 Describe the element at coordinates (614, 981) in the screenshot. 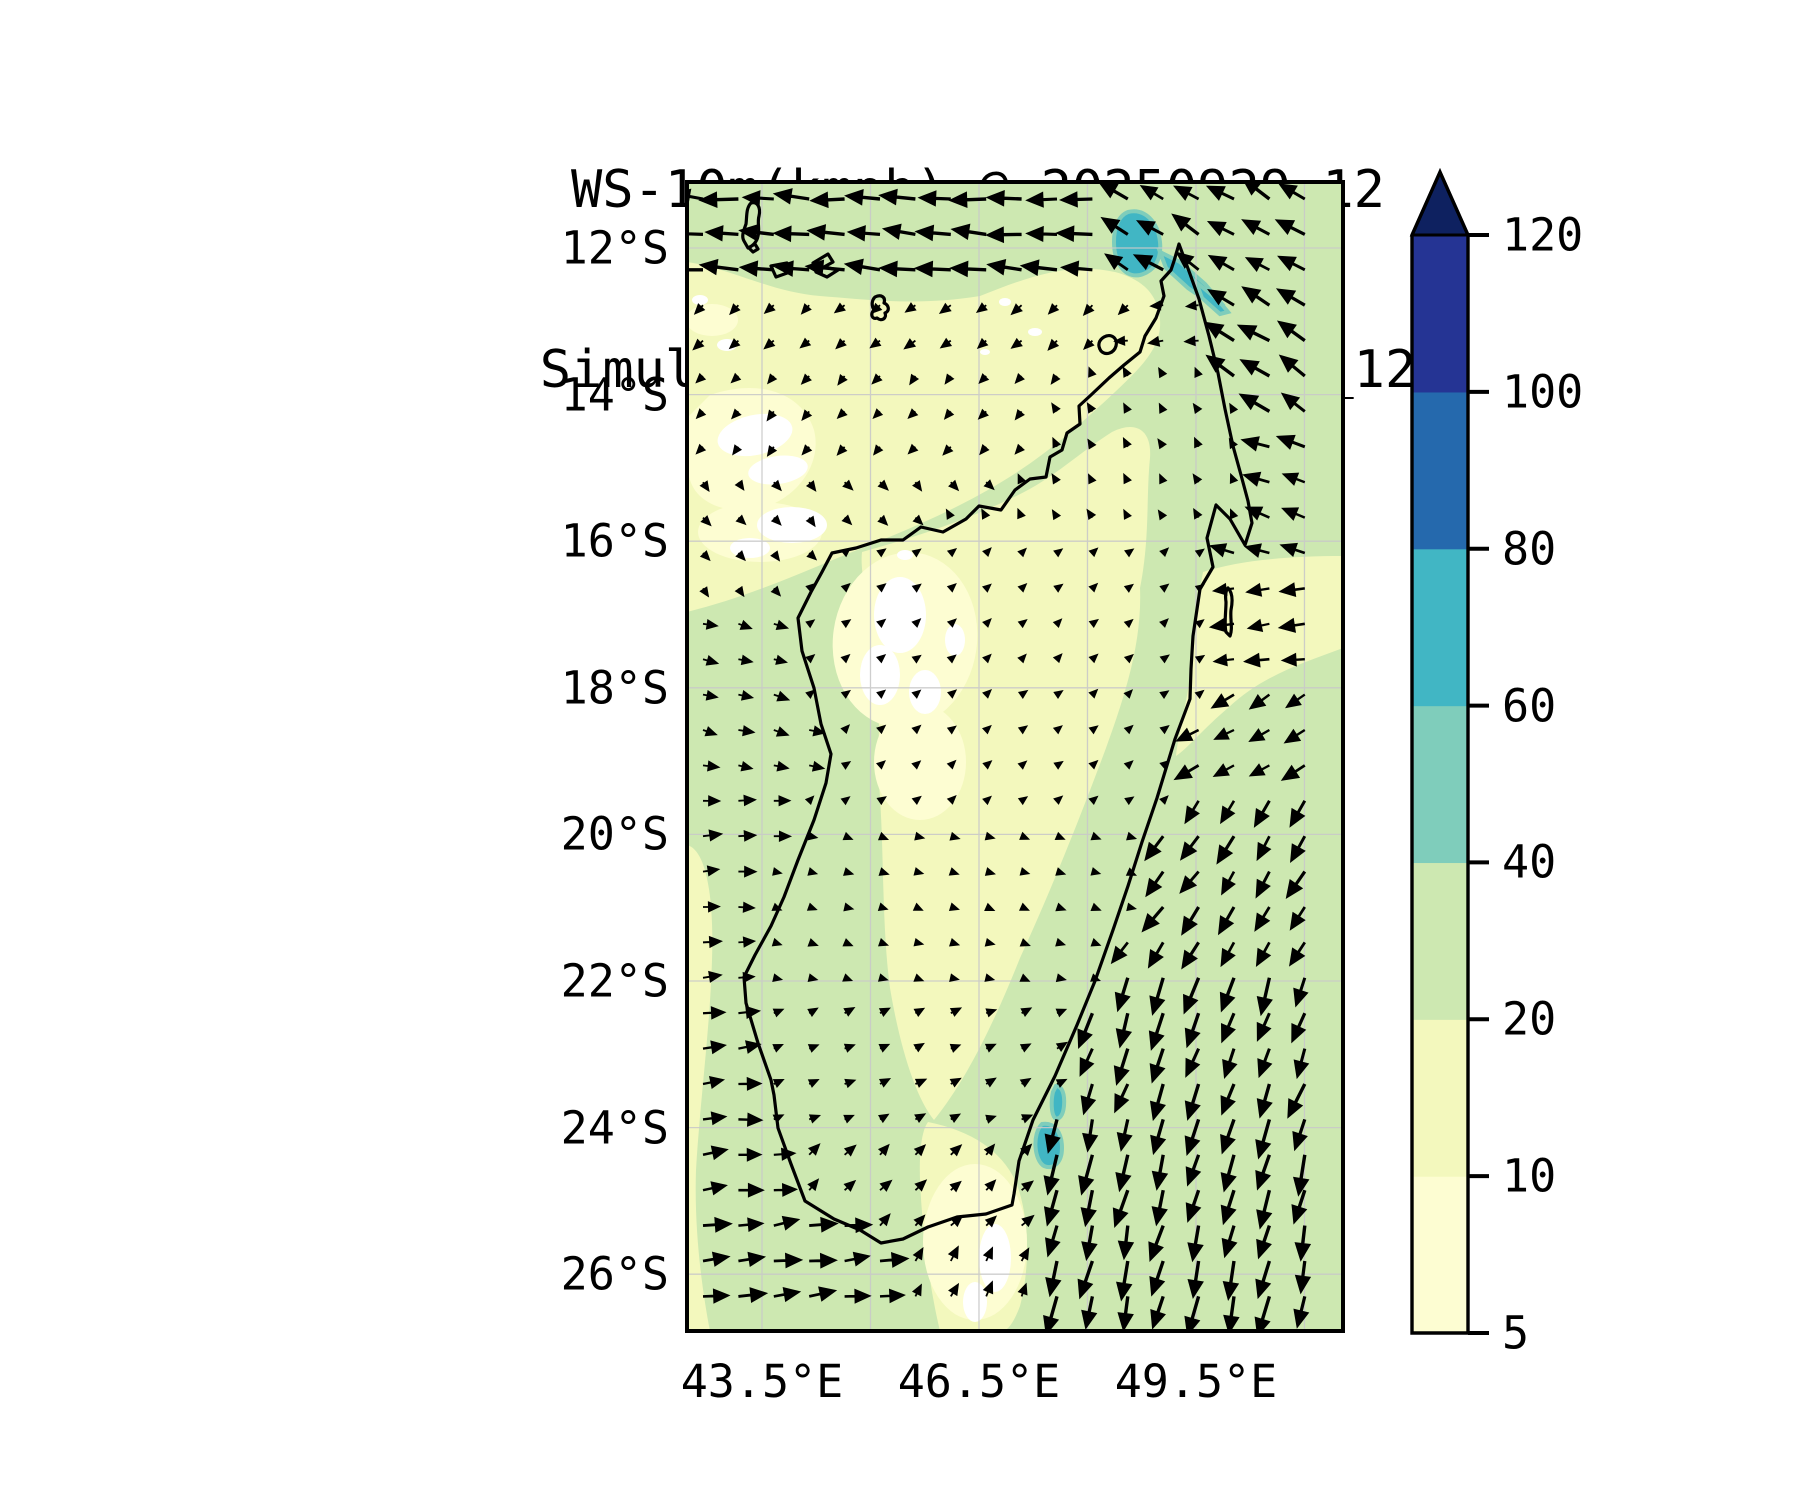

I see `y-axis-tick-label: 22°S` at that location.